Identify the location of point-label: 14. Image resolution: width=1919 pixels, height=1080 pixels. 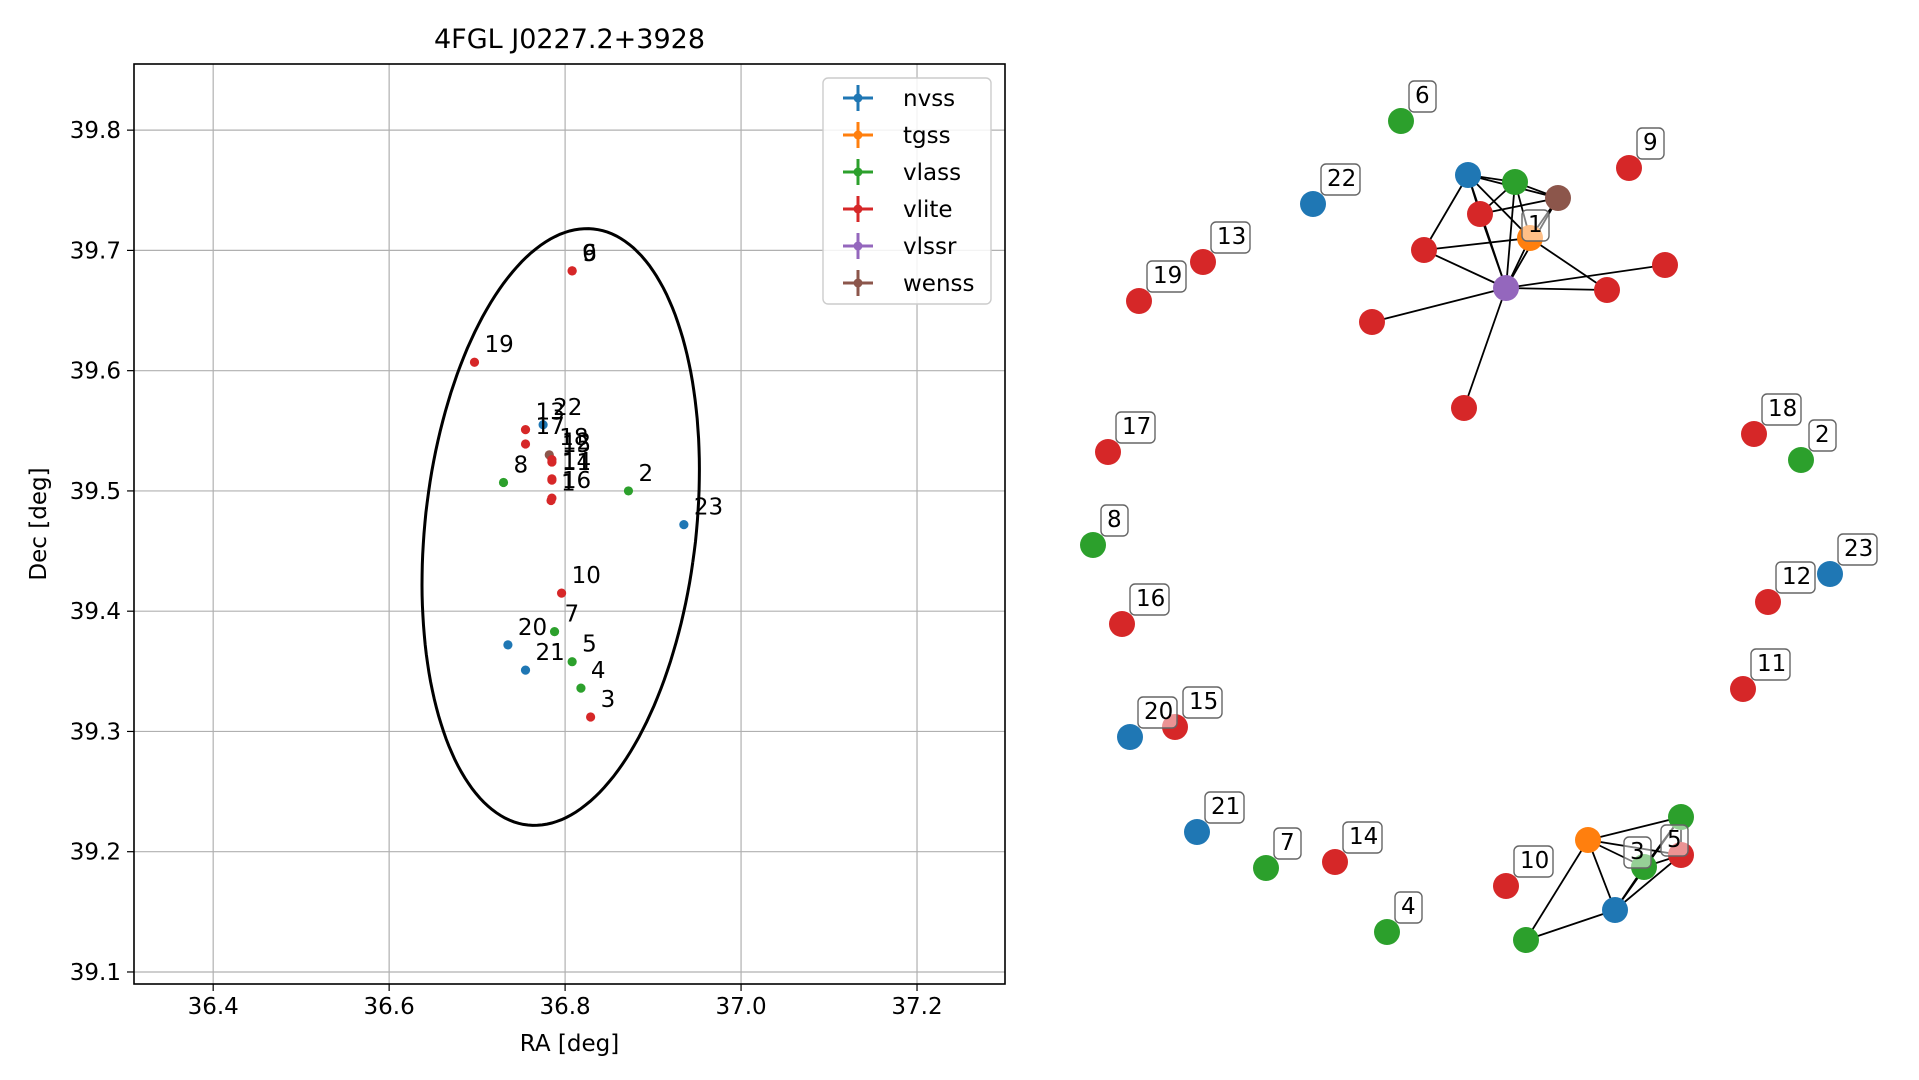
(576, 462).